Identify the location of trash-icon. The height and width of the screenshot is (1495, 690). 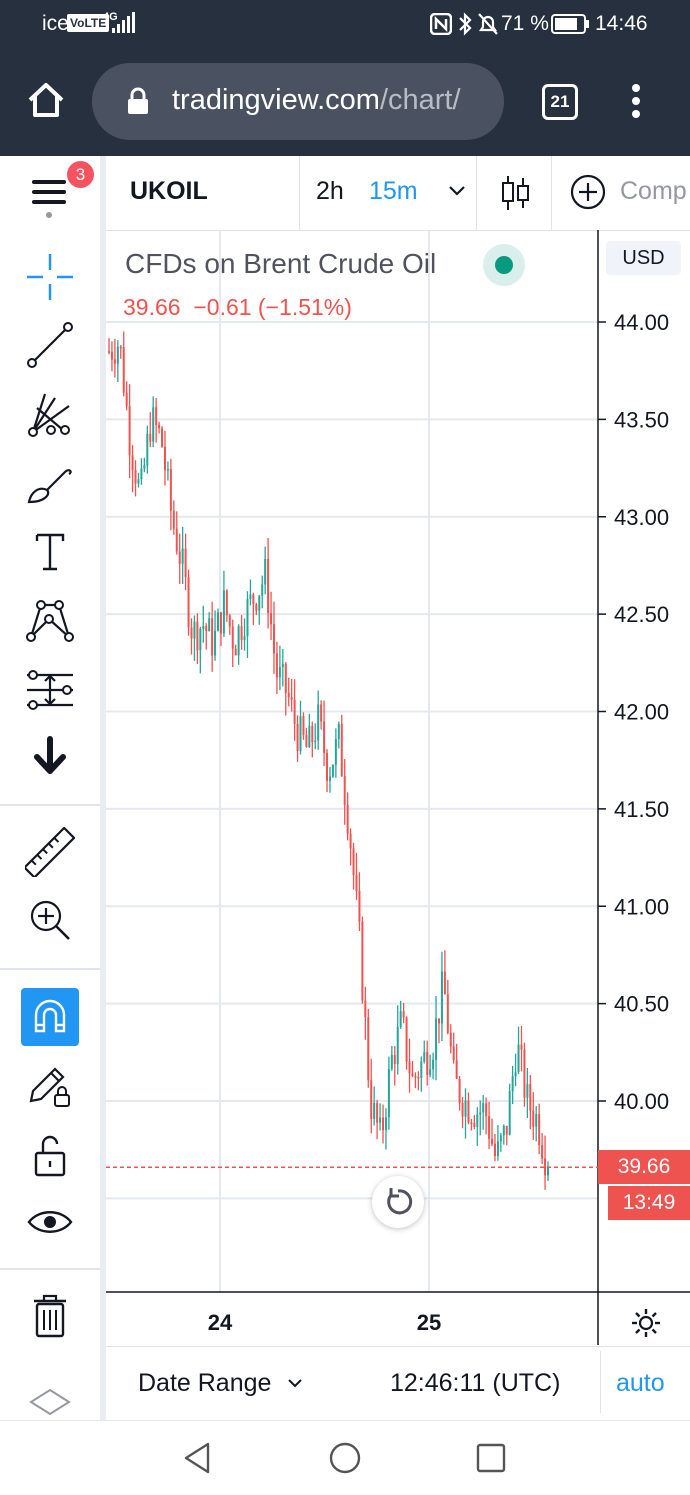
(50, 1316).